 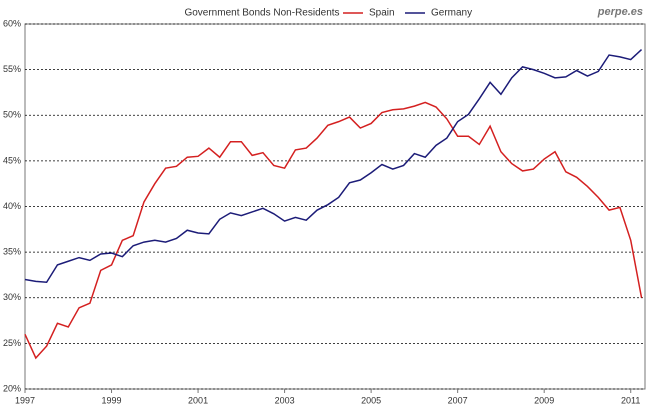 I want to click on y-tick-label: 60%, so click(x=12, y=23).